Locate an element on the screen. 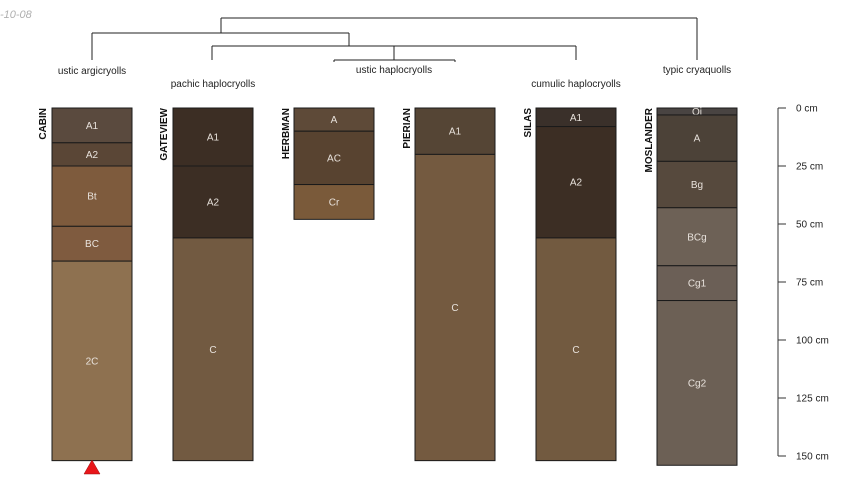  depth-tick-label: 125 cm is located at coordinates (812, 399).